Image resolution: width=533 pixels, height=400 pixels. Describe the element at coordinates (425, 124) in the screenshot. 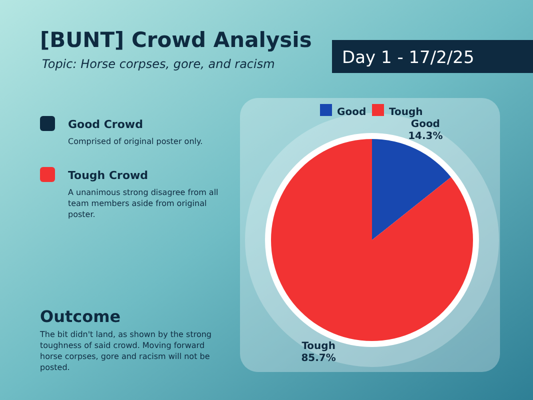

I see `slice-label: Good` at that location.